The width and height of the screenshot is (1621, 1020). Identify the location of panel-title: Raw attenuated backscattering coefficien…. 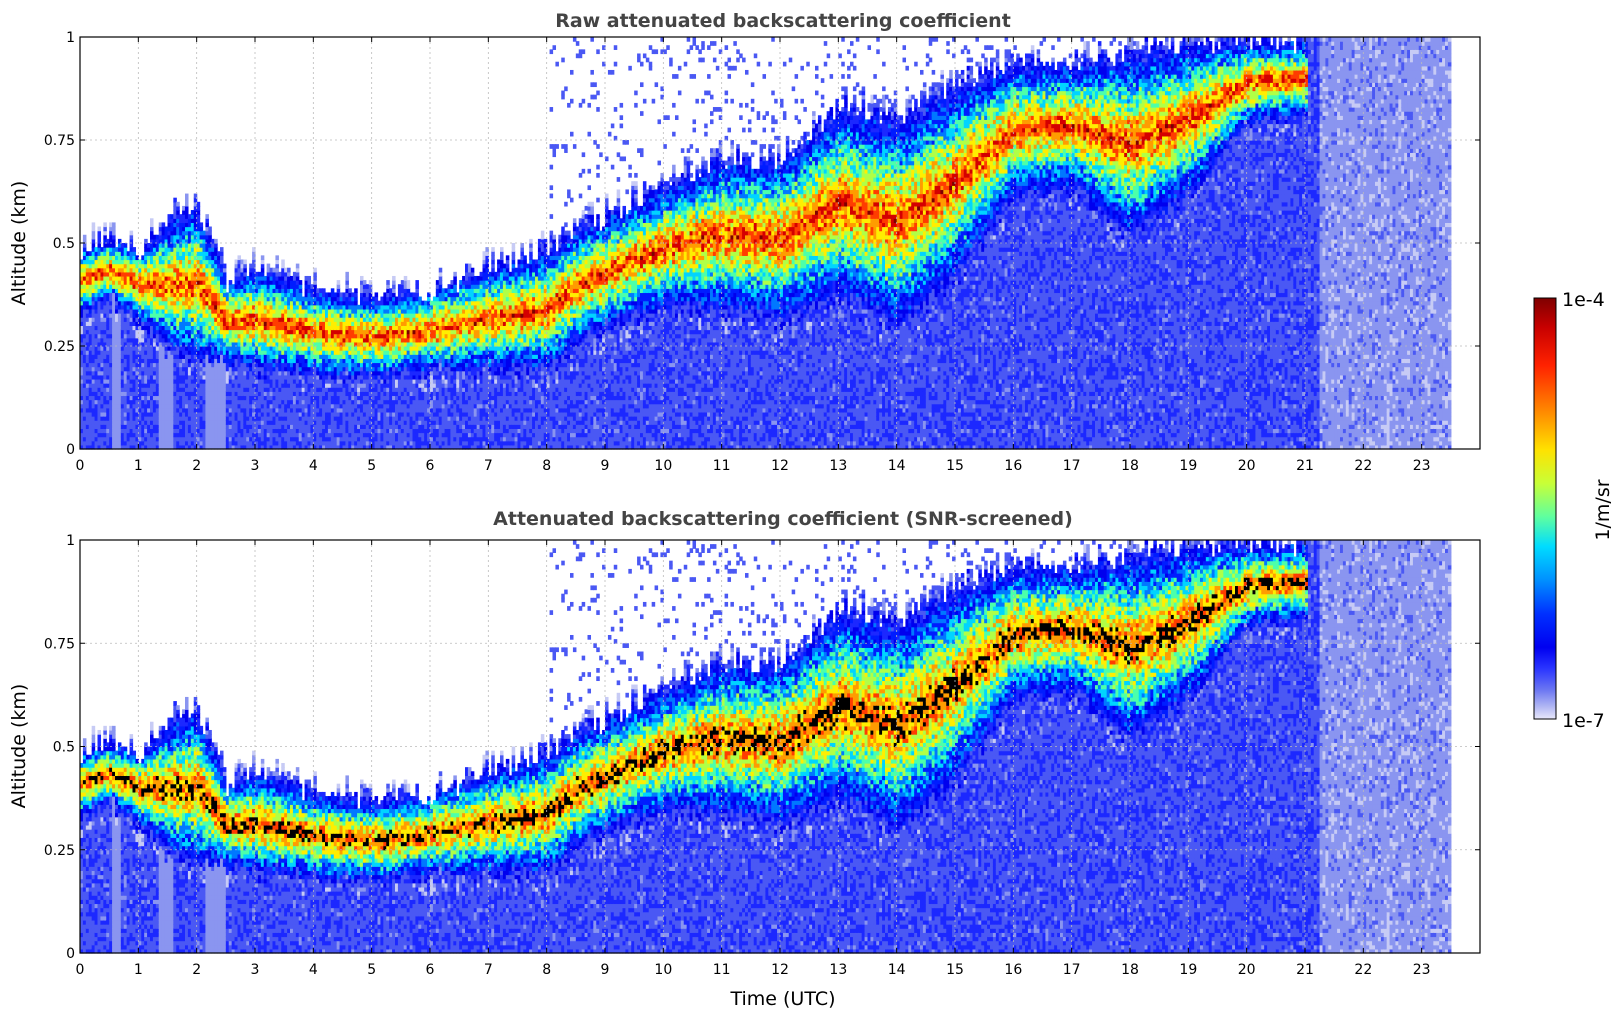
(783, 21).